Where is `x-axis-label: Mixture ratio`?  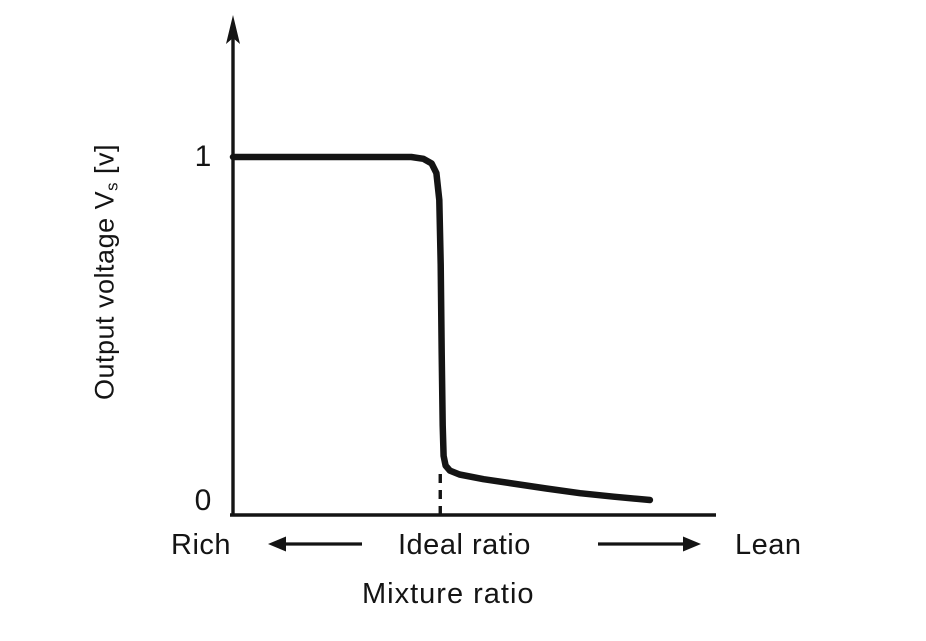 x-axis-label: Mixture ratio is located at coordinates (448, 594).